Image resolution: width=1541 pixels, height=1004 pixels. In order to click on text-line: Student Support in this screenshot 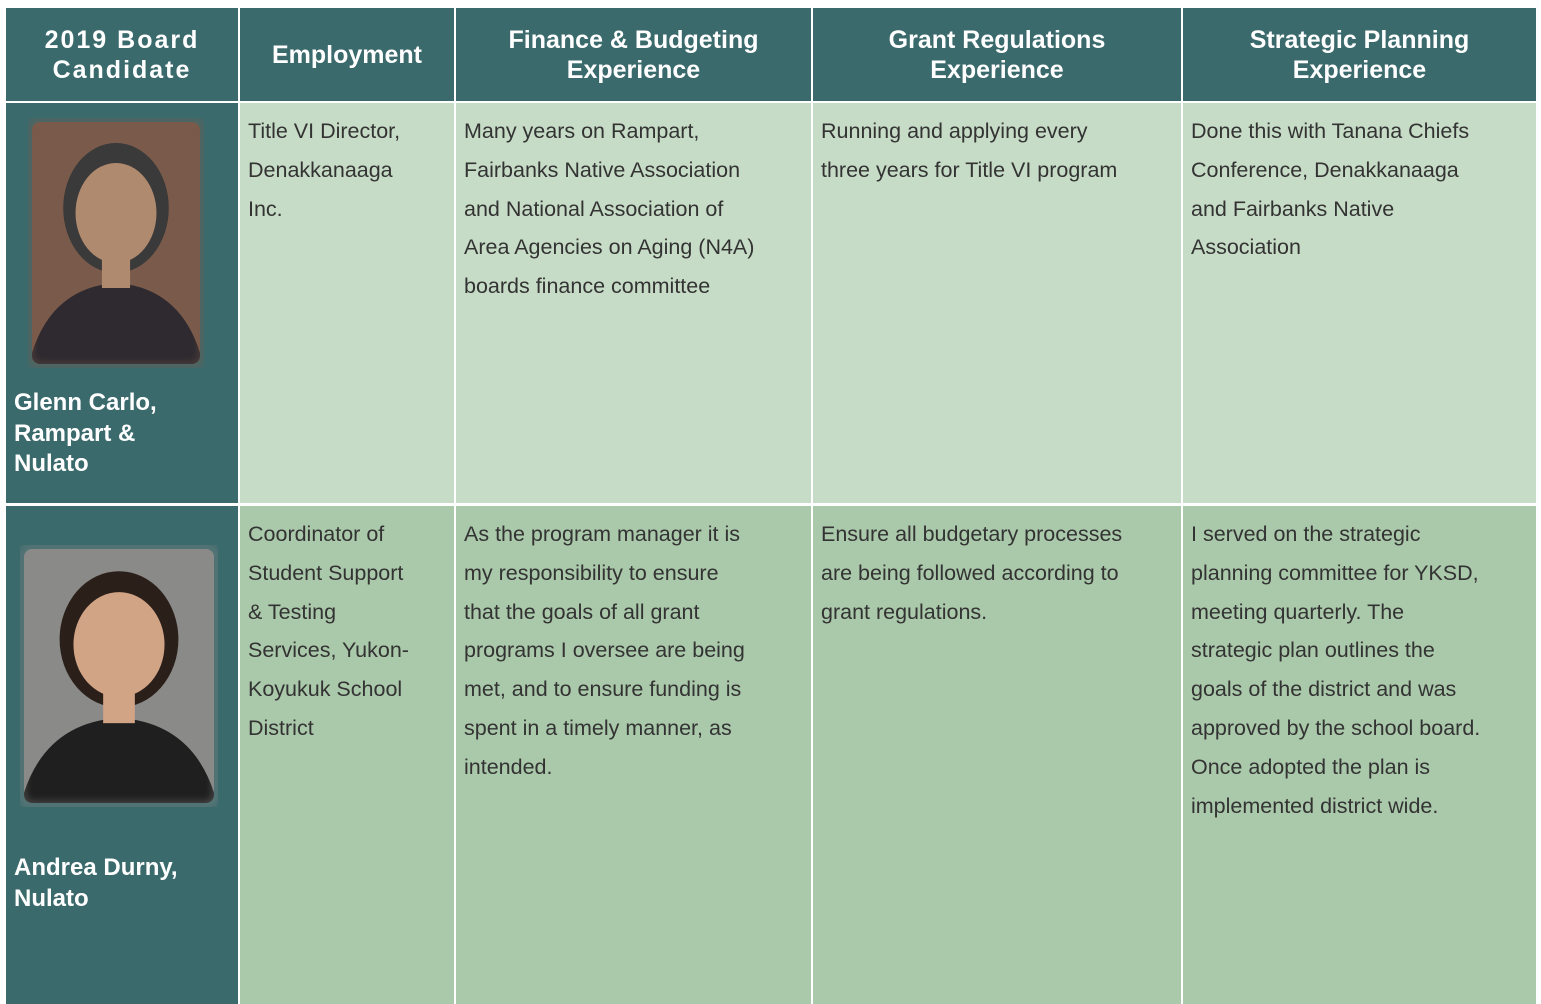, I will do `click(326, 572)`.